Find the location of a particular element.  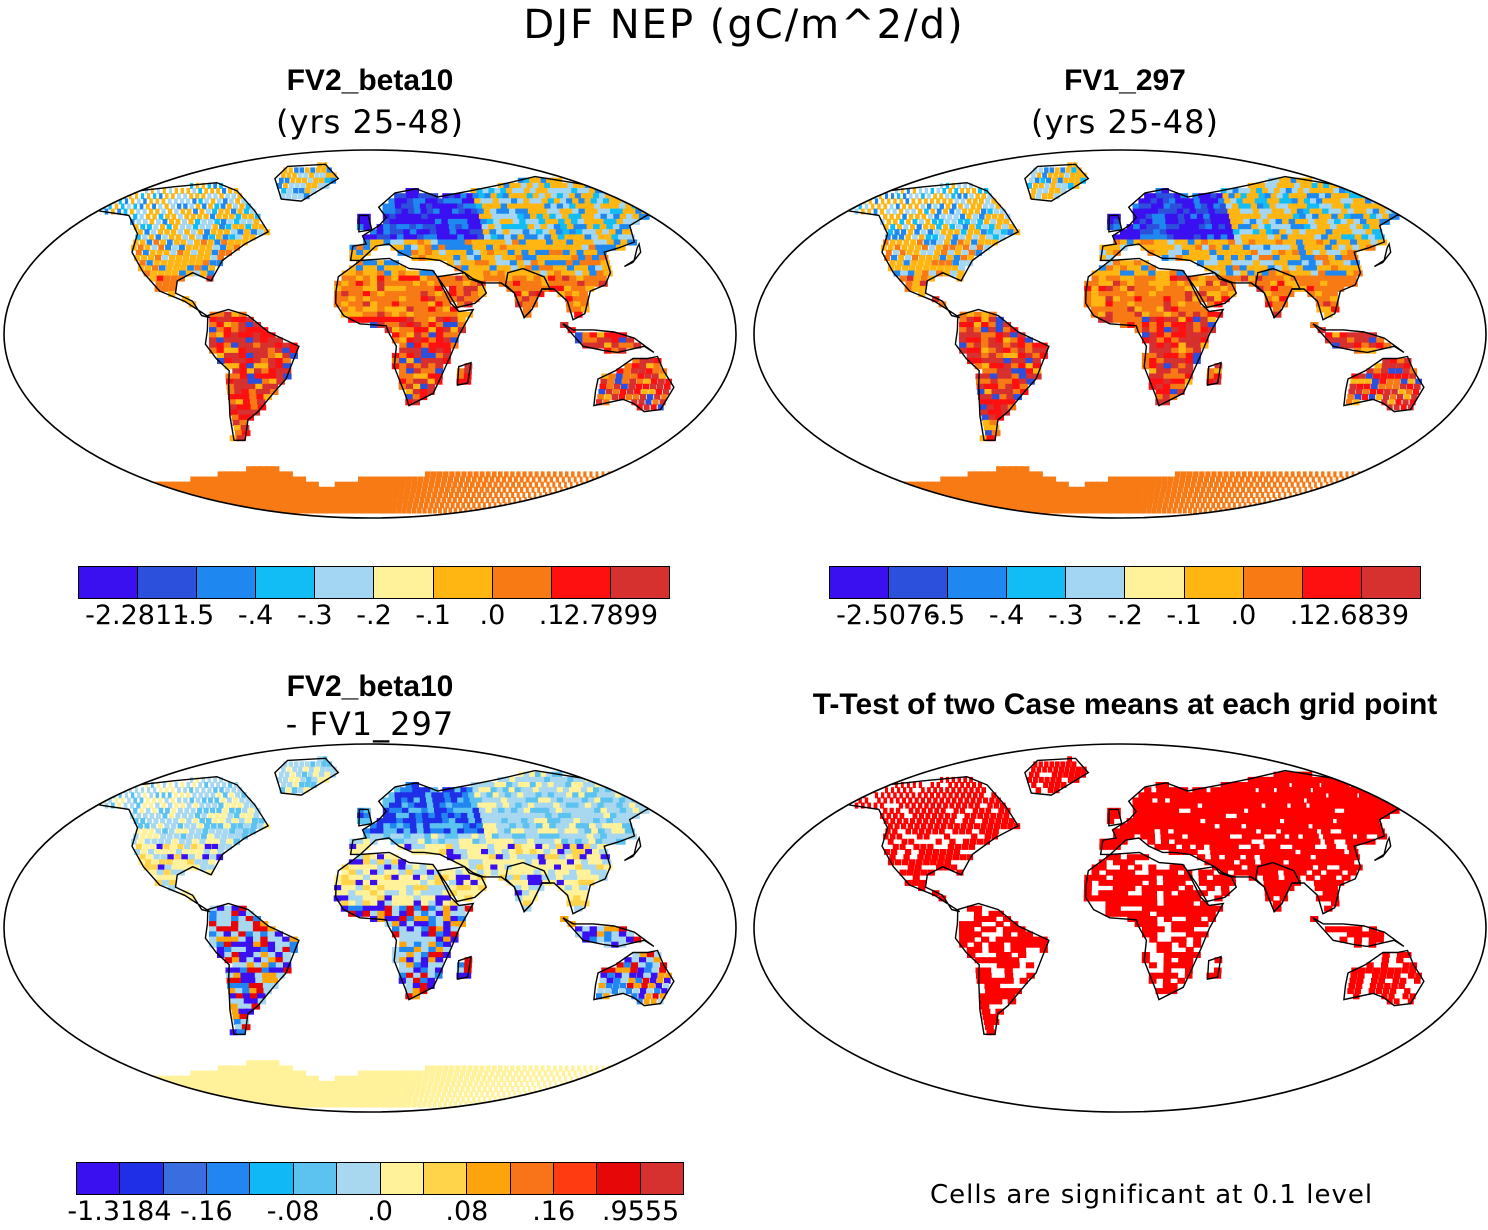

colorbar-tick-label: .08 is located at coordinates (466, 1211).